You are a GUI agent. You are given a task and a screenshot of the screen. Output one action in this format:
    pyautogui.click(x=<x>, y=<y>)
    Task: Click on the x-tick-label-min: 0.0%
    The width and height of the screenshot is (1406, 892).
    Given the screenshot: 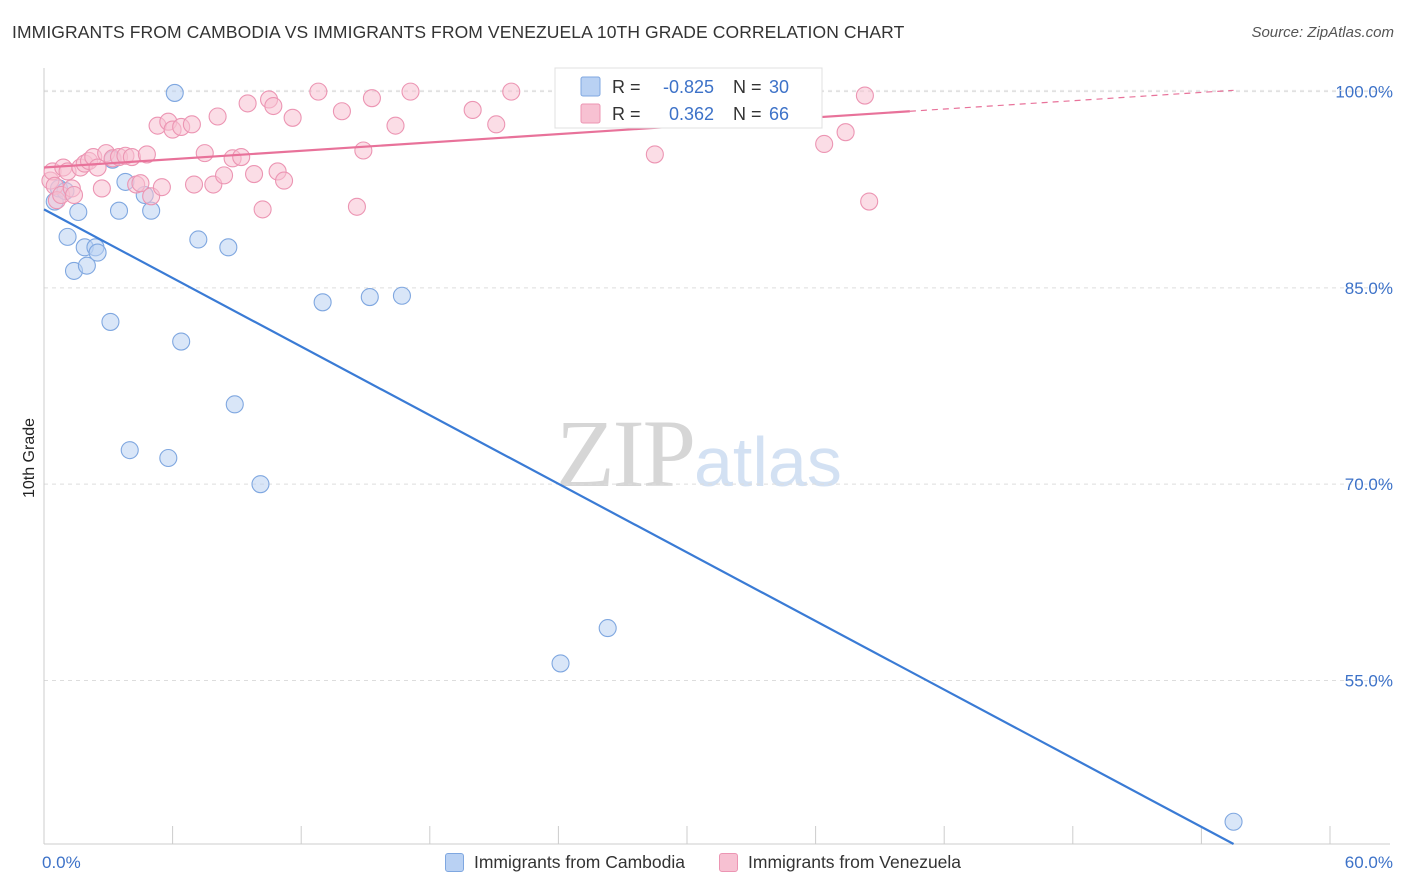 What is the action you would take?
    pyautogui.click(x=61, y=862)
    